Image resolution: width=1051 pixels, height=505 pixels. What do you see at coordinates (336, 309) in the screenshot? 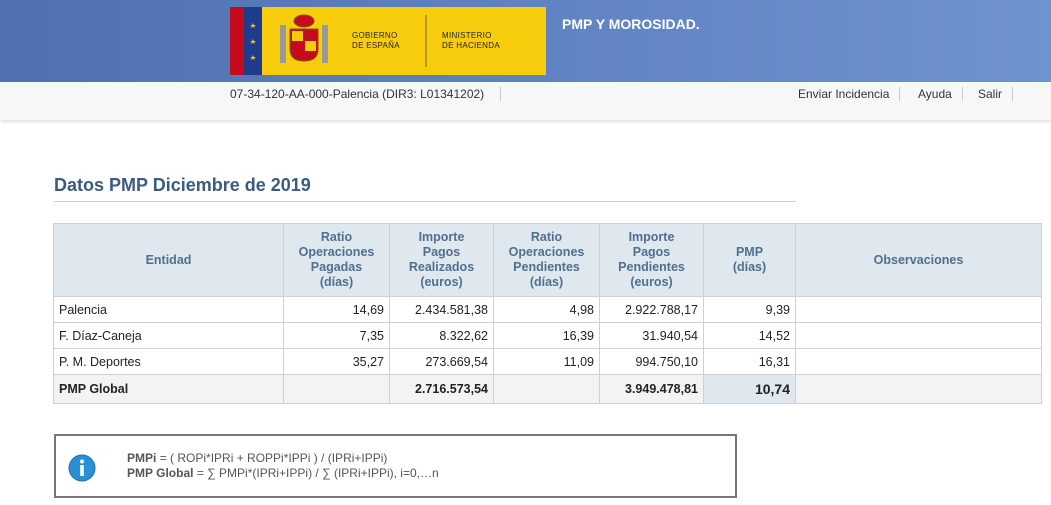
I see `cell: 14,69` at bounding box center [336, 309].